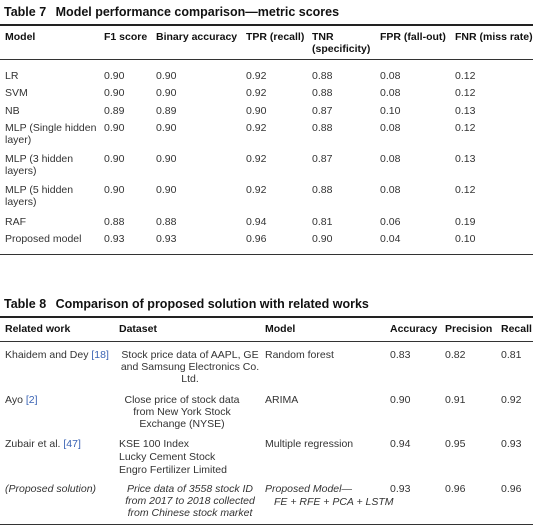 This screenshot has height=531, width=537. I want to click on t7-acc: 0.89, so click(166, 111).